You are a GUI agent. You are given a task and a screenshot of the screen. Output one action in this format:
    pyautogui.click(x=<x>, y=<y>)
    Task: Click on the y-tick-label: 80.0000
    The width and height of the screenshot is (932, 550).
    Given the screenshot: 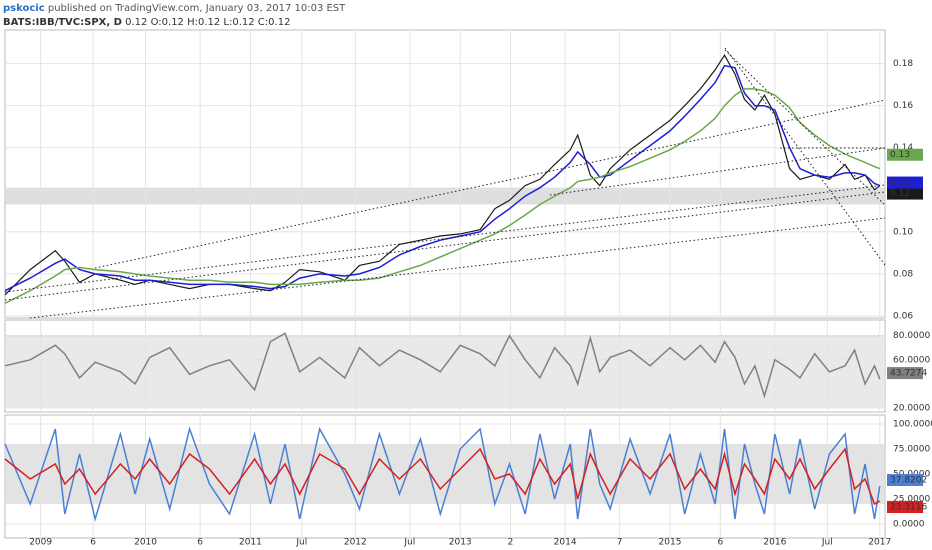 What is the action you would take?
    pyautogui.click(x=911, y=336)
    